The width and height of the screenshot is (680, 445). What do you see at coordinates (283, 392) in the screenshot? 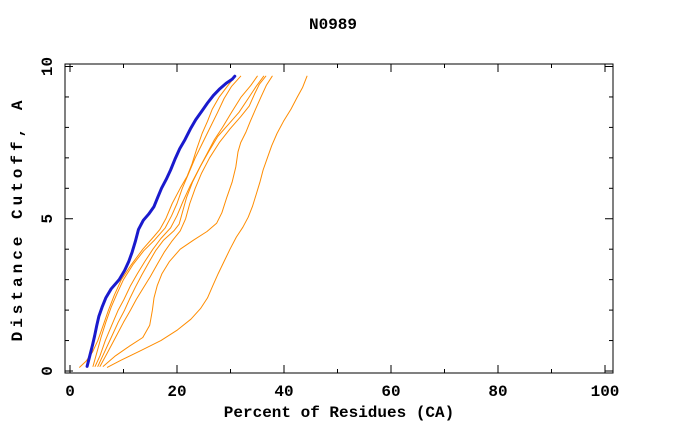
I see `x-tick-label: 40` at bounding box center [283, 392].